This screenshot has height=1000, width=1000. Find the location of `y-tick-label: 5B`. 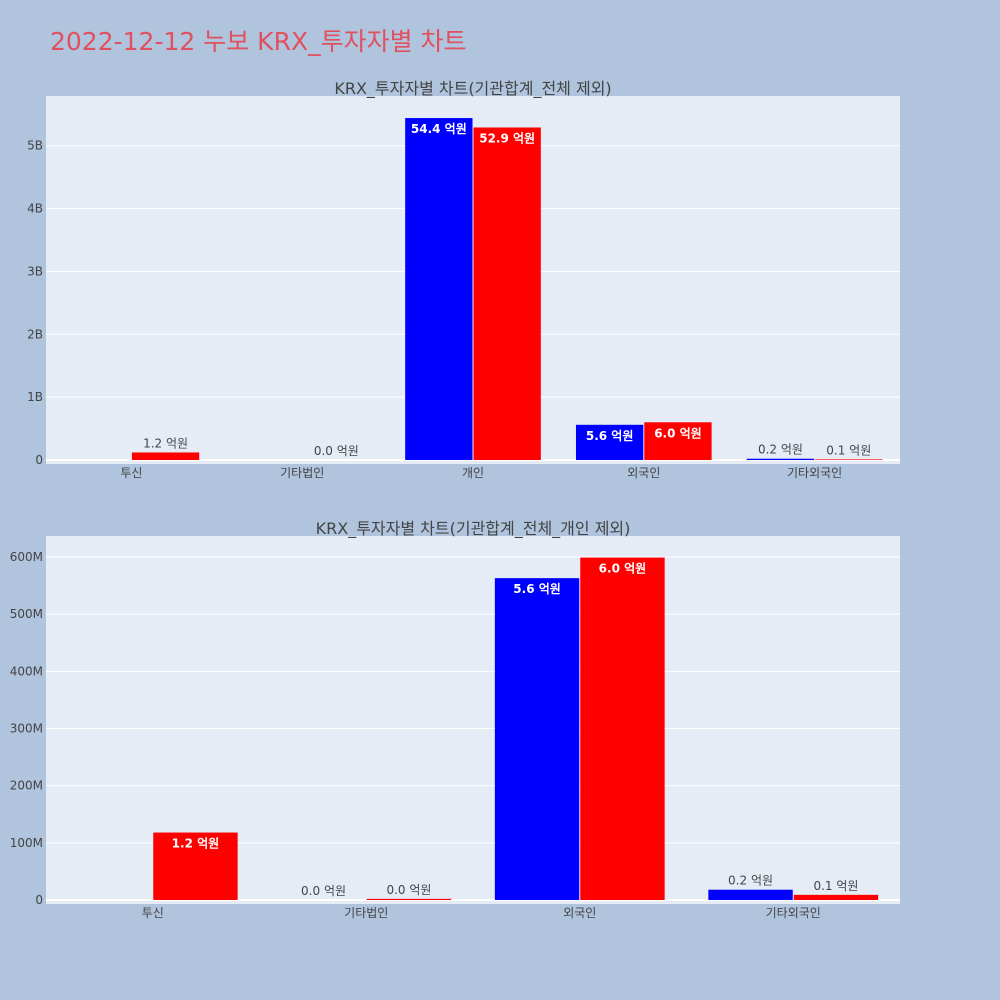

y-tick-label: 5B is located at coordinates (35, 146).